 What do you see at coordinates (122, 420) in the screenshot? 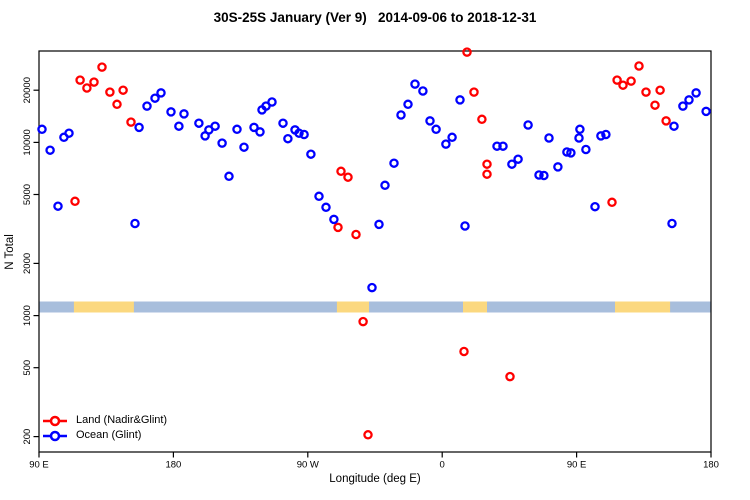
I see `legend-label-land: Land (Nadir&Glint)` at bounding box center [122, 420].